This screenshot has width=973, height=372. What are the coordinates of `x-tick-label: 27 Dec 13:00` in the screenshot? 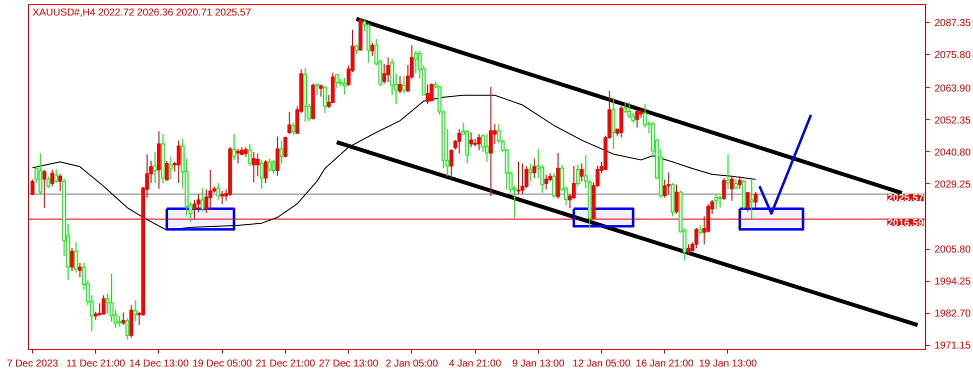 It's located at (348, 364).